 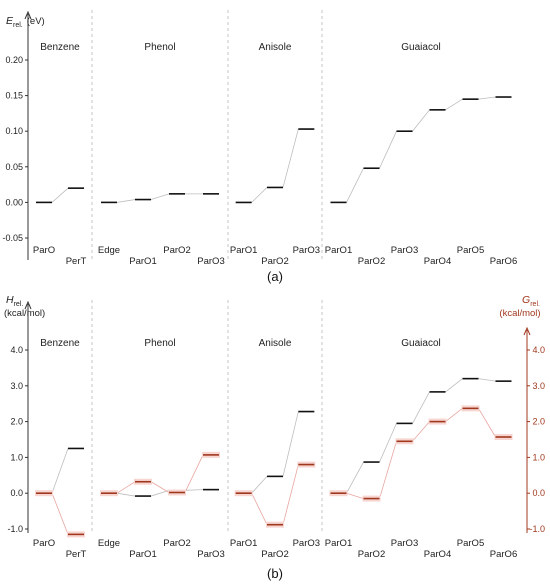 What do you see at coordinates (16, 350) in the screenshot?
I see `y-tick-label: 4.0` at bounding box center [16, 350].